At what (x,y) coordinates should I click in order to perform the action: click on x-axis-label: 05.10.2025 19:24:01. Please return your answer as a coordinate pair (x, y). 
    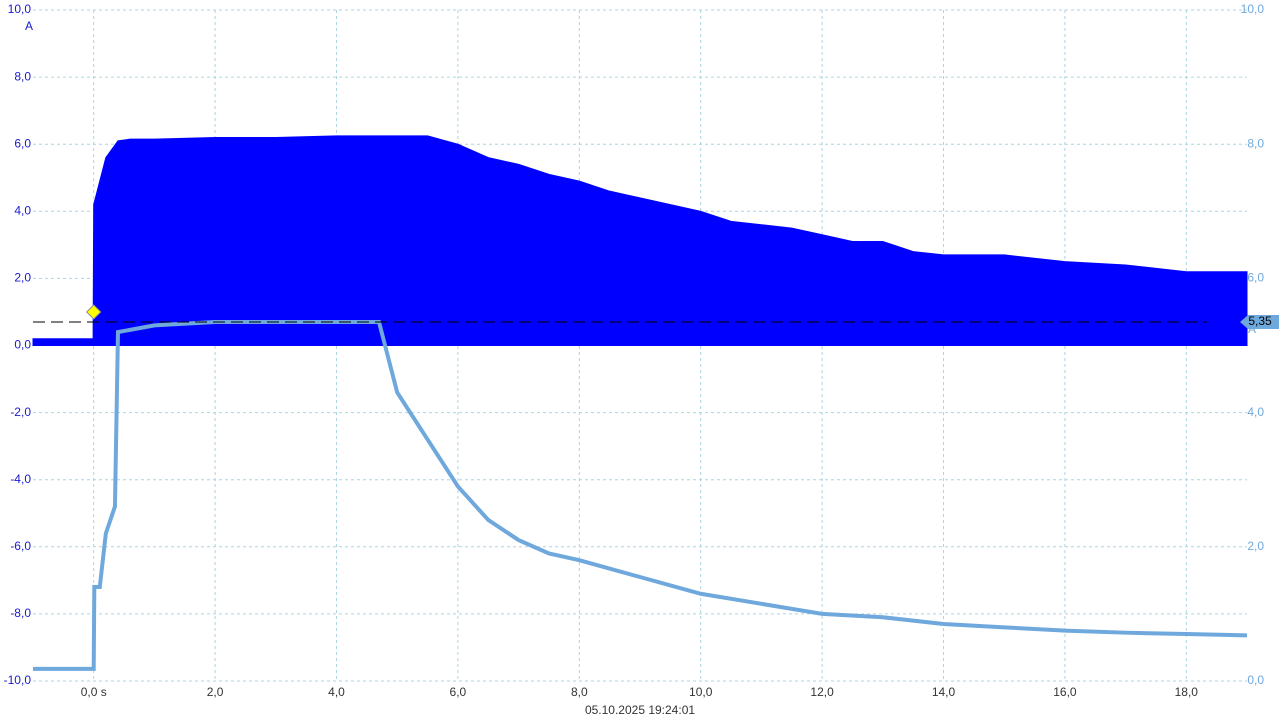
    Looking at the image, I should click on (640, 710).